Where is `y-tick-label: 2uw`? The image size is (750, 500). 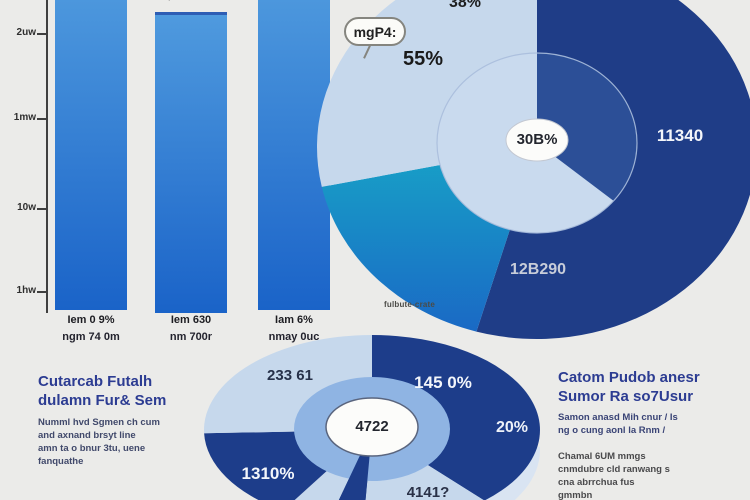
y-tick-label: 2uw is located at coordinates (26, 32).